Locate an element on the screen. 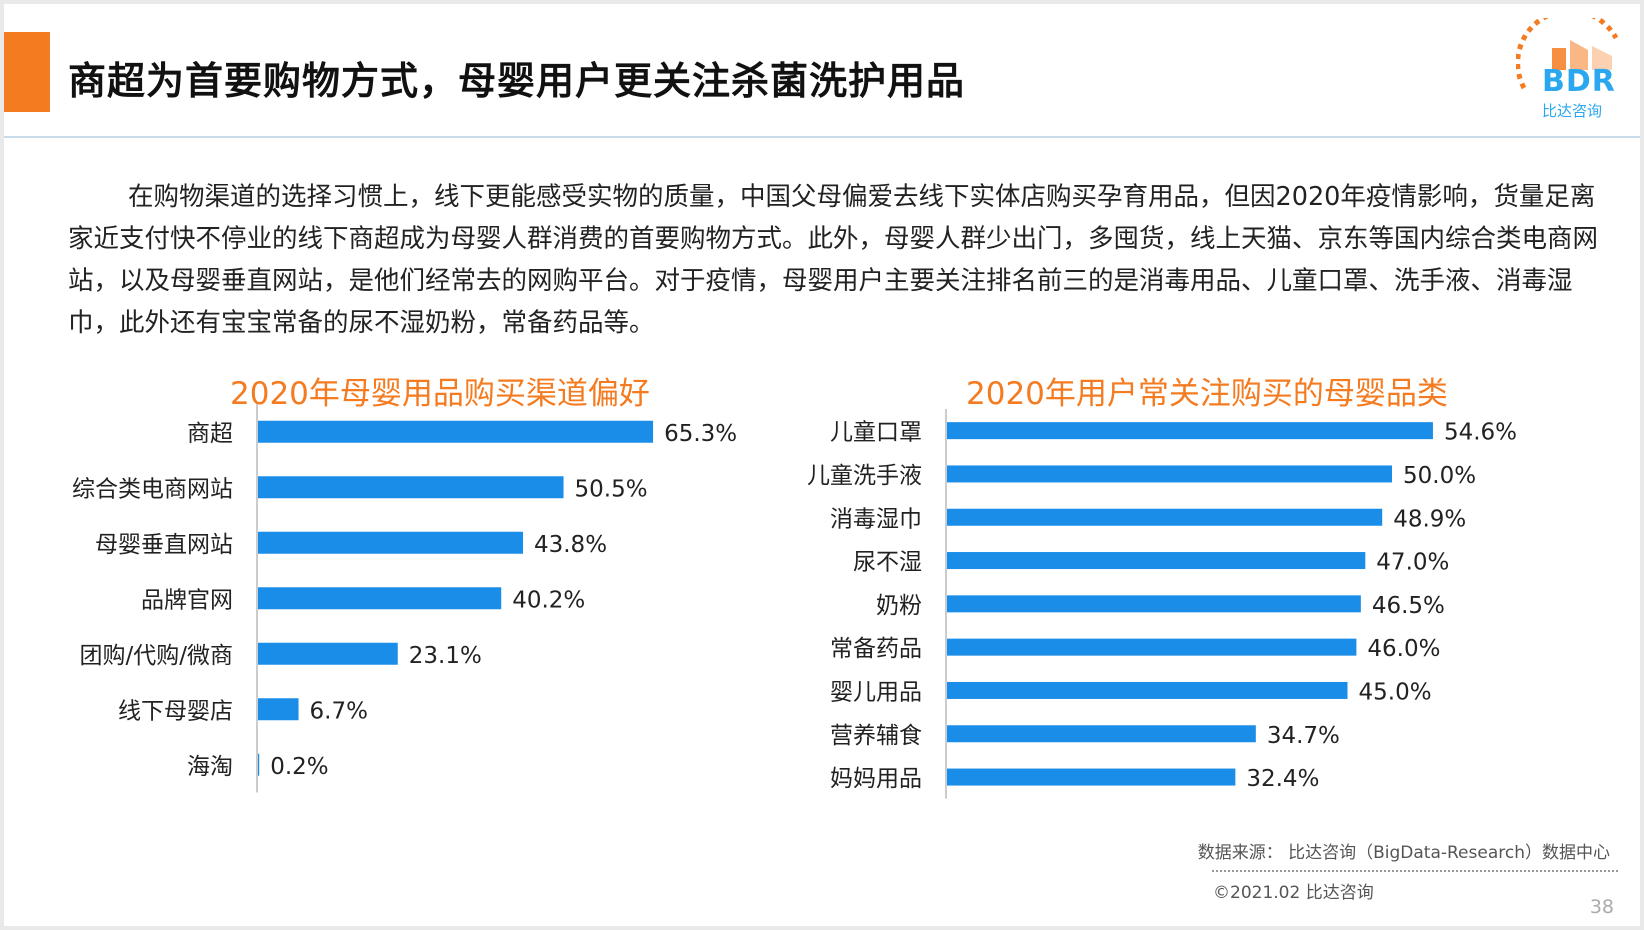 This screenshot has width=1644, height=930. value-label: 34.7% is located at coordinates (1303, 736).